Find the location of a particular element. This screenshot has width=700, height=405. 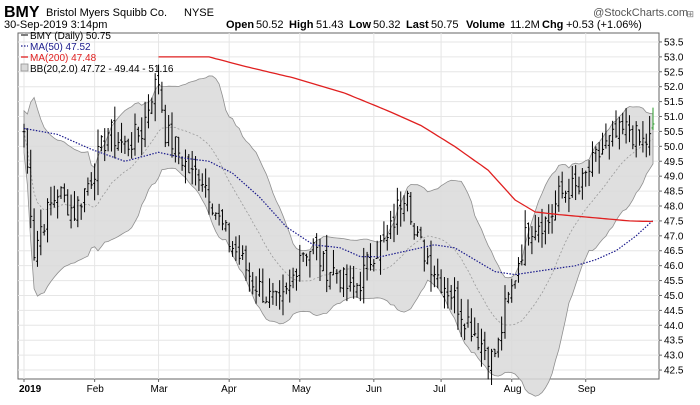

y-tick-label: 53.0 is located at coordinates (674, 57).